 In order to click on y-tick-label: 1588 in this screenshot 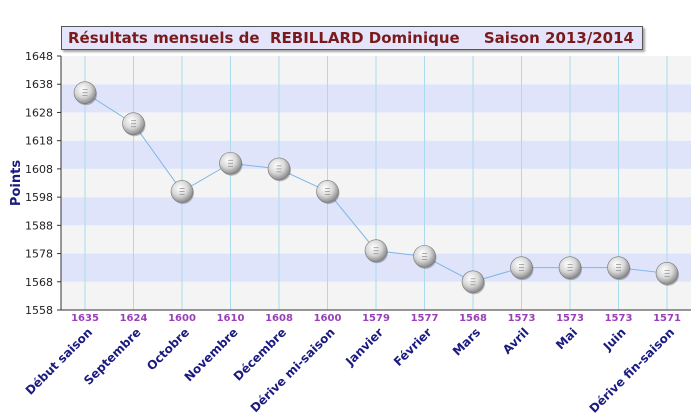, I will do `click(39, 225)`.